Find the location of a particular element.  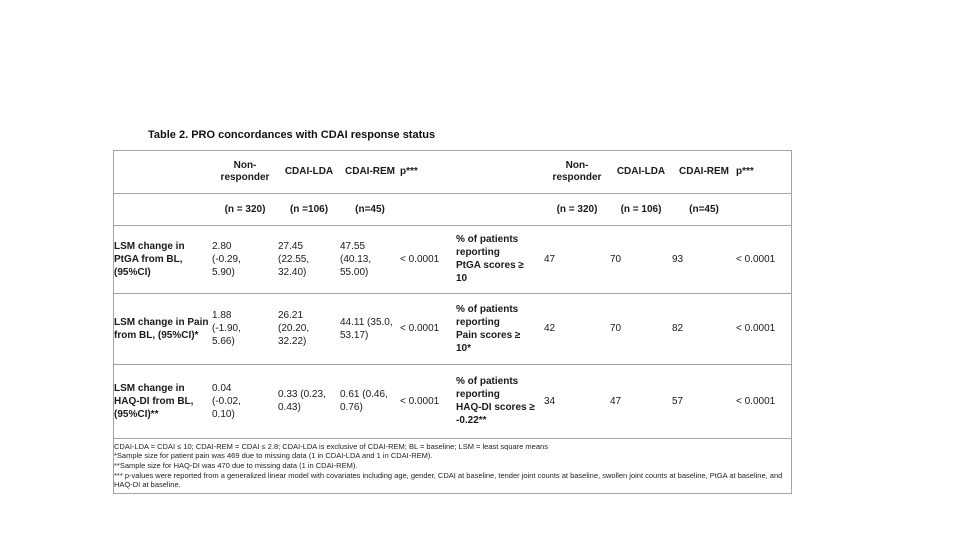

row-label-haqdi-lsm: LSM change in HAQ-DI from BL, (95%CI)** is located at coordinates (163, 400).